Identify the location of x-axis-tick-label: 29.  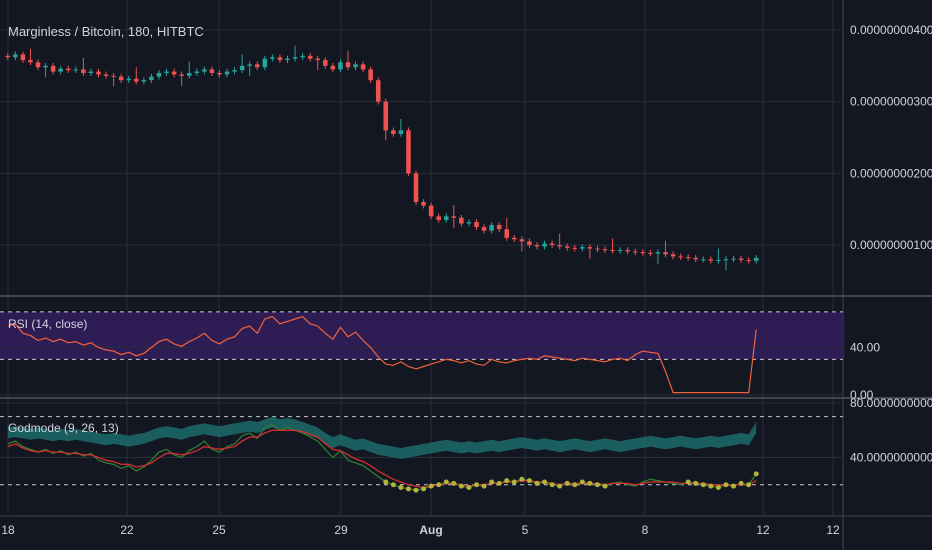
(341, 530).